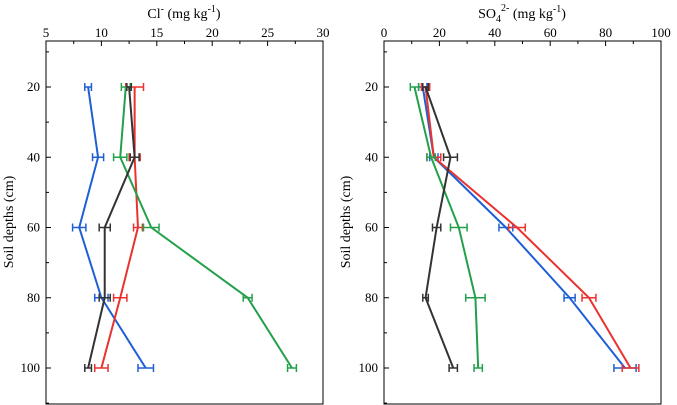 The image size is (677, 405). What do you see at coordinates (522, 14) in the screenshot?
I see `chart-title: SO42- (mg kg-1)` at bounding box center [522, 14].